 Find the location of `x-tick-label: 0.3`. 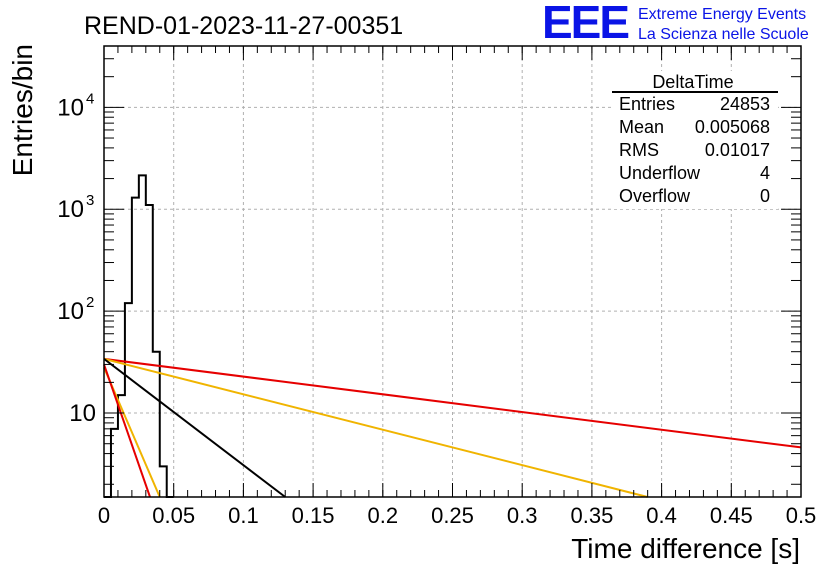

x-tick-label: 0.3 is located at coordinates (522, 515).